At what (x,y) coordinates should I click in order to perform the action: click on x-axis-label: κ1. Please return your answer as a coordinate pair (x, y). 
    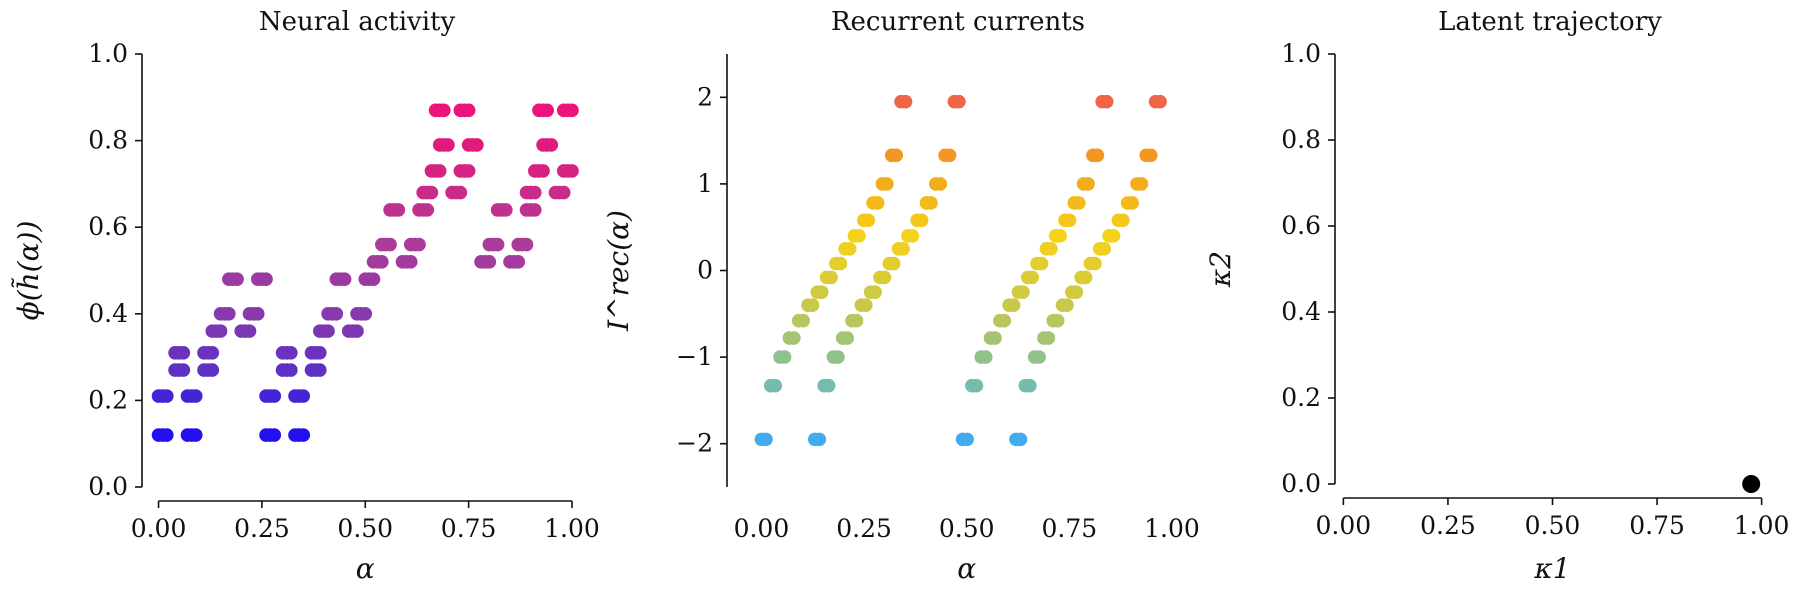
    Looking at the image, I should click on (1551, 568).